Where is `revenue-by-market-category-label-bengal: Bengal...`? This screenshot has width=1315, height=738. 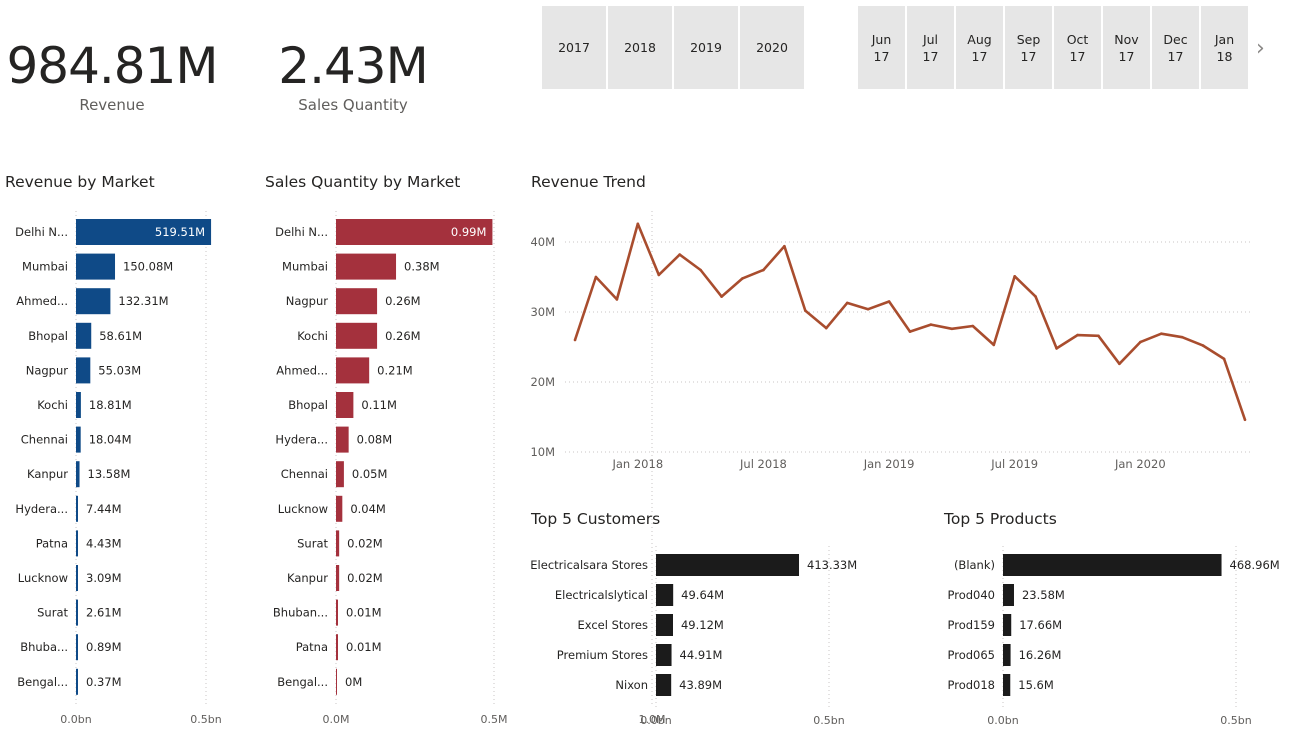
revenue-by-market-category-label-bengal: Bengal... is located at coordinates (42, 682).